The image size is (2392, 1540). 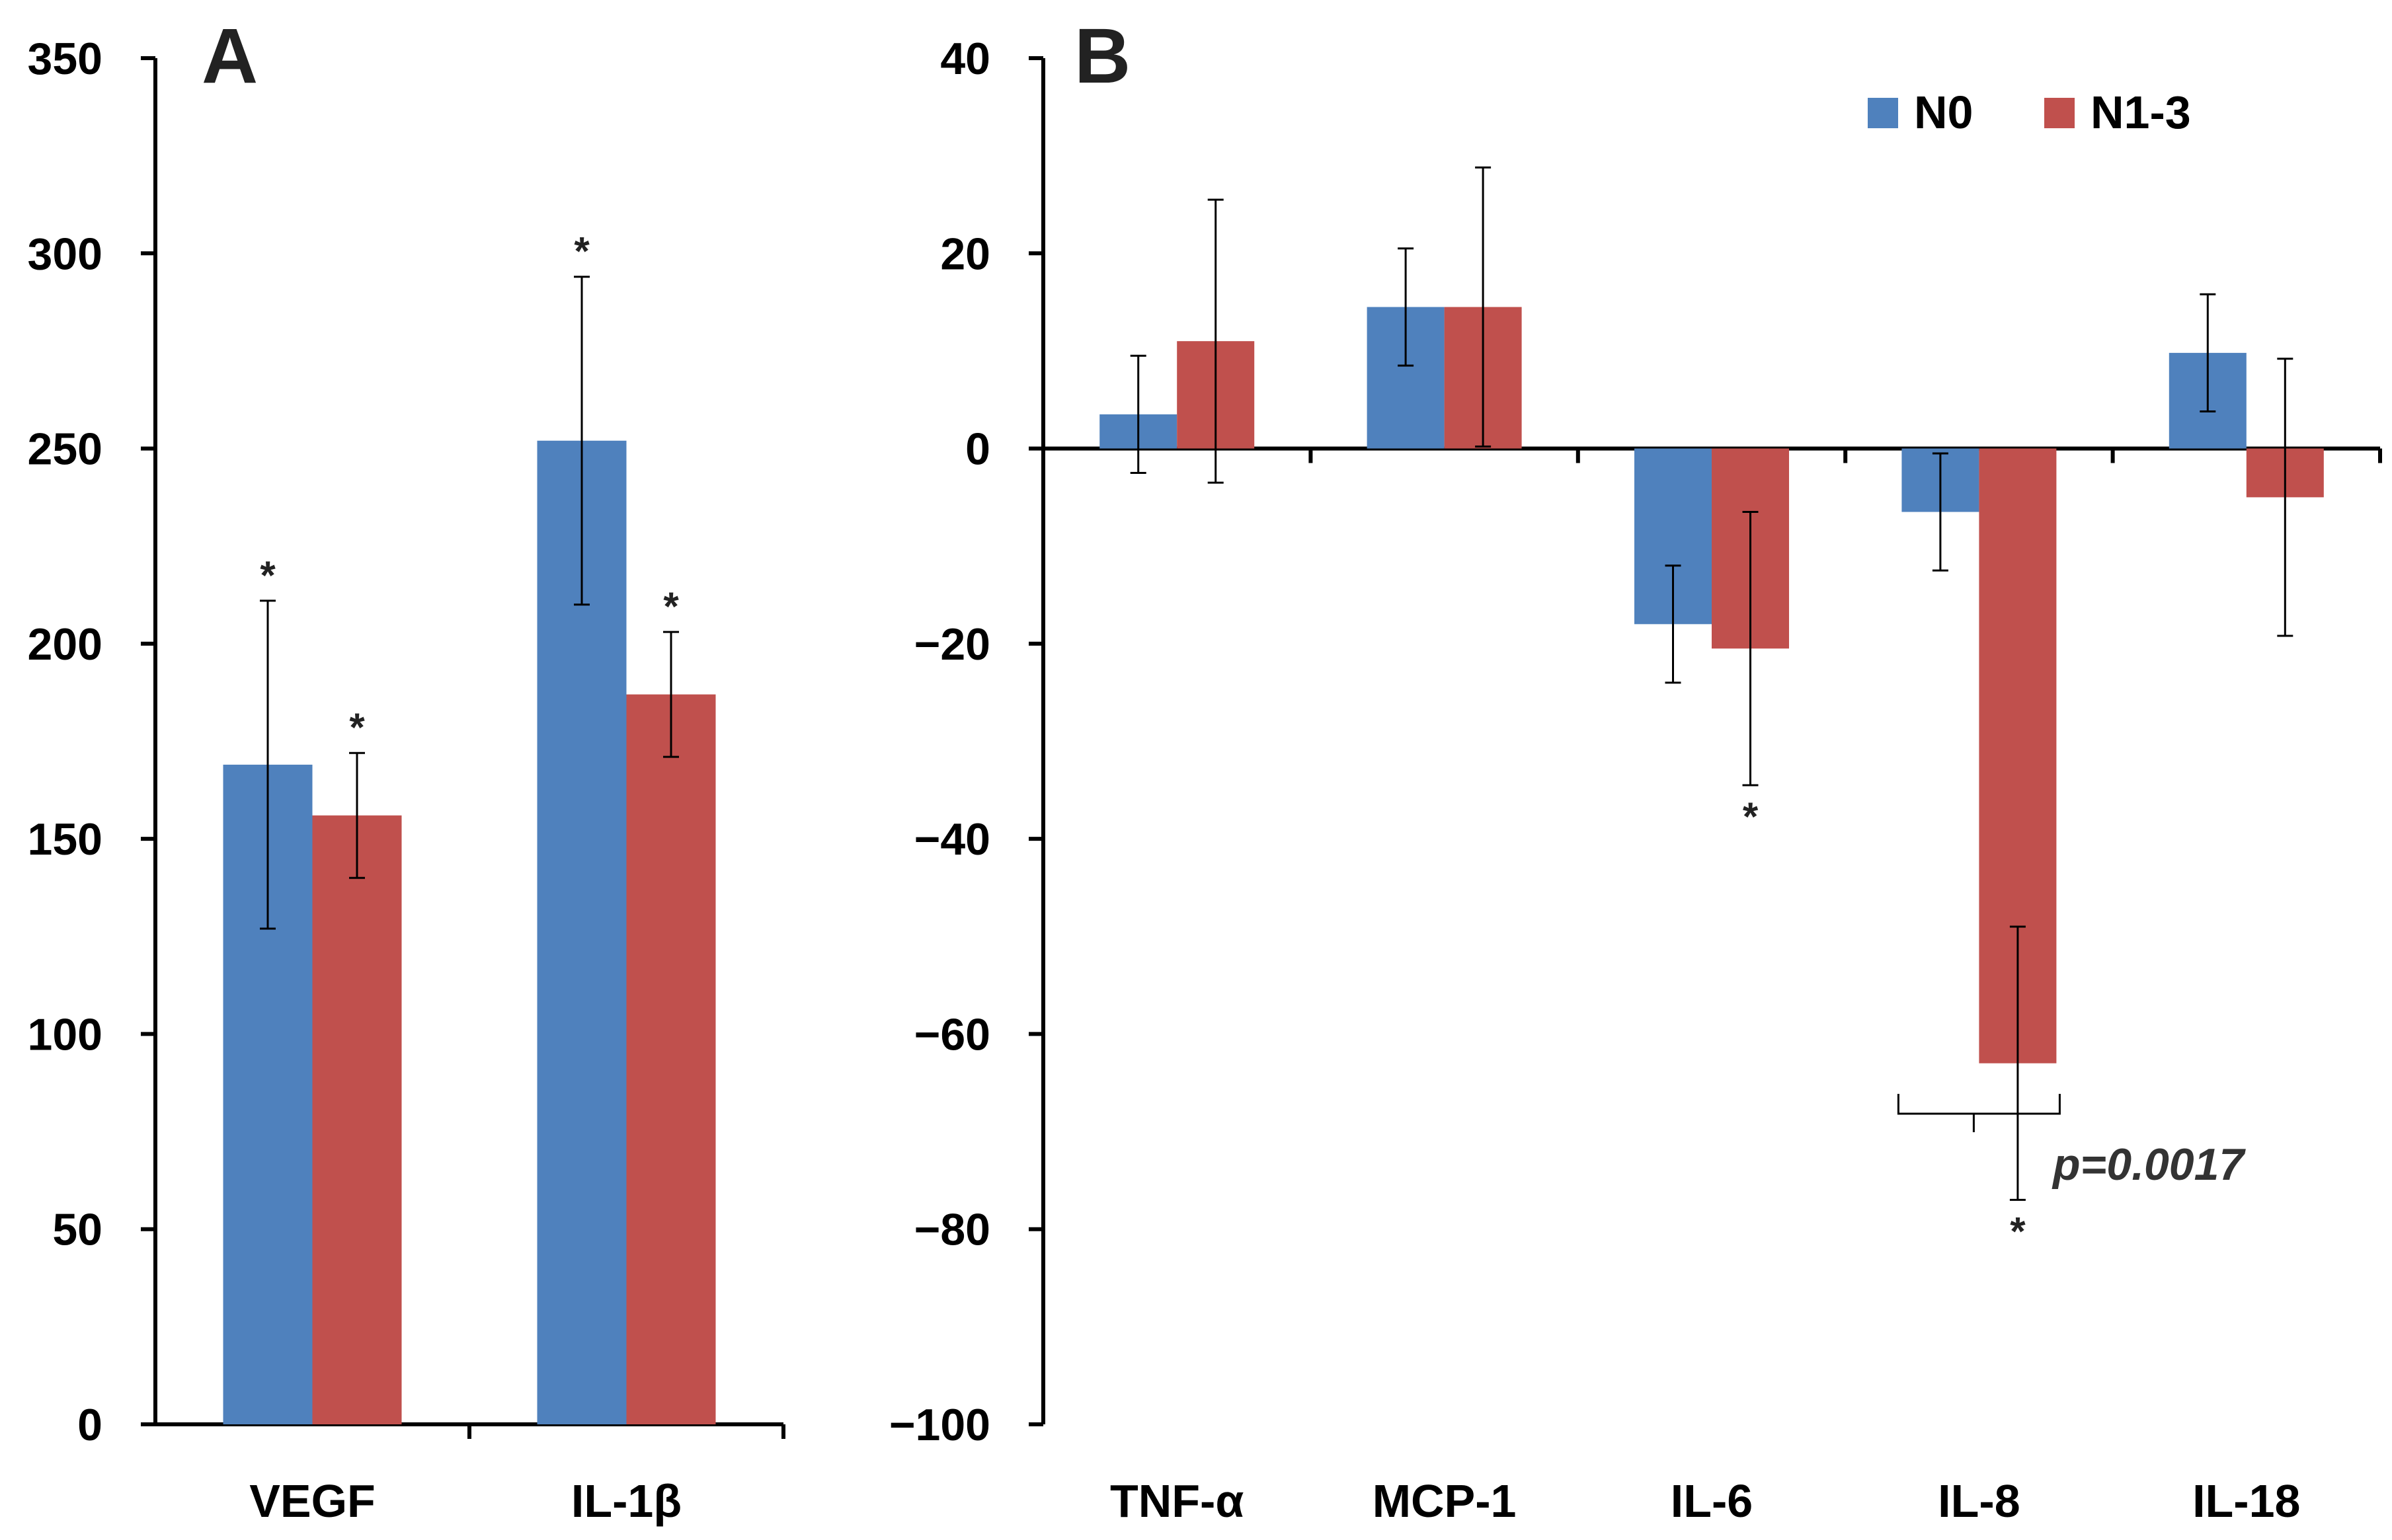 I want to click on legend-label: N0, so click(x=1943, y=112).